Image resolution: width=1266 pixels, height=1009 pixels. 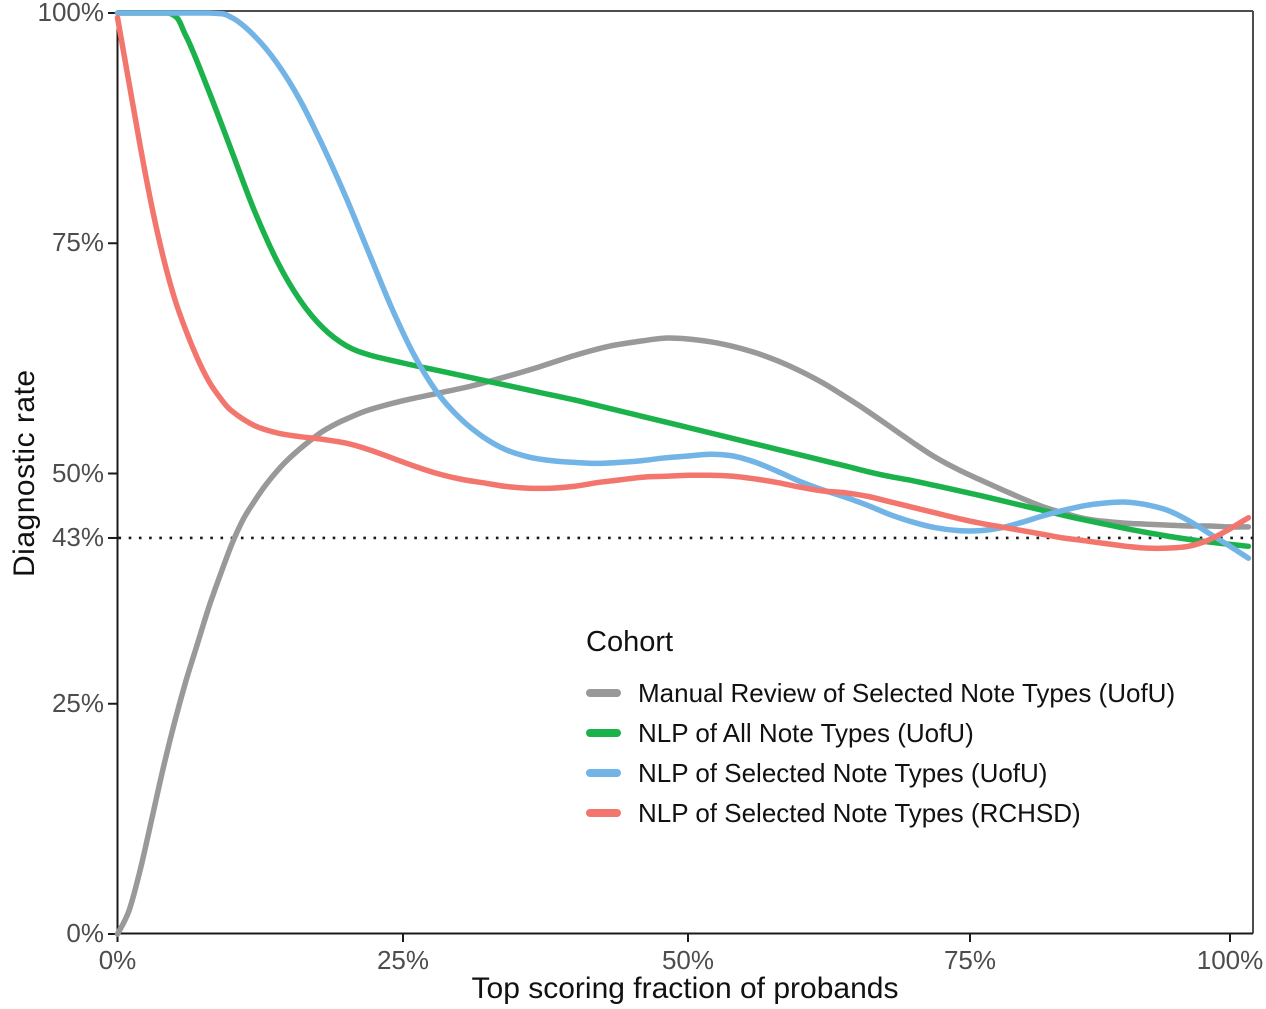 I want to click on y-tick-label: 25%, so click(x=77, y=702).